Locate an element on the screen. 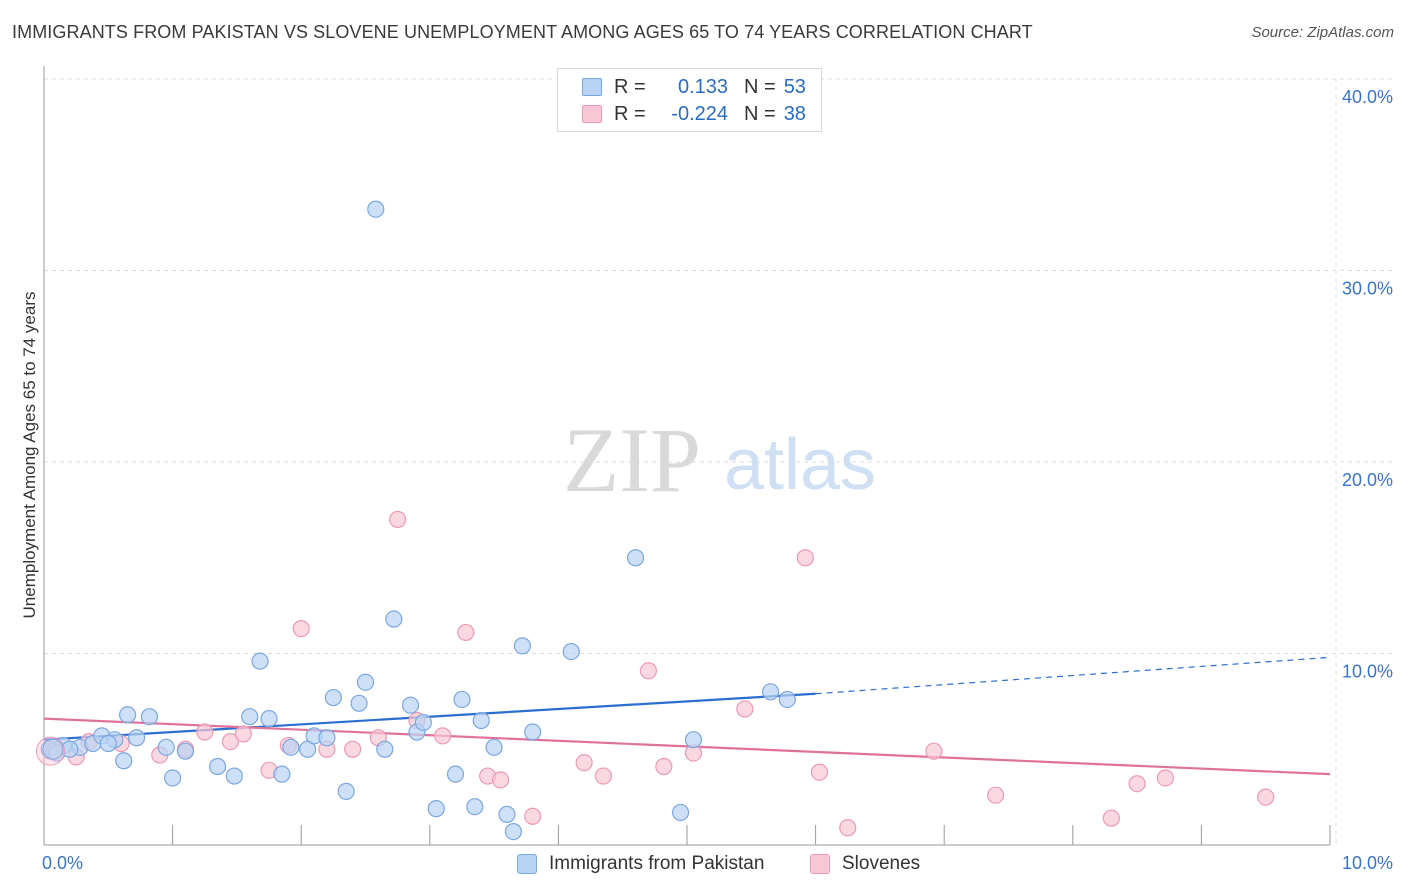 This screenshot has width=1406, height=892. watermark-atlas: atlas is located at coordinates (800, 465).